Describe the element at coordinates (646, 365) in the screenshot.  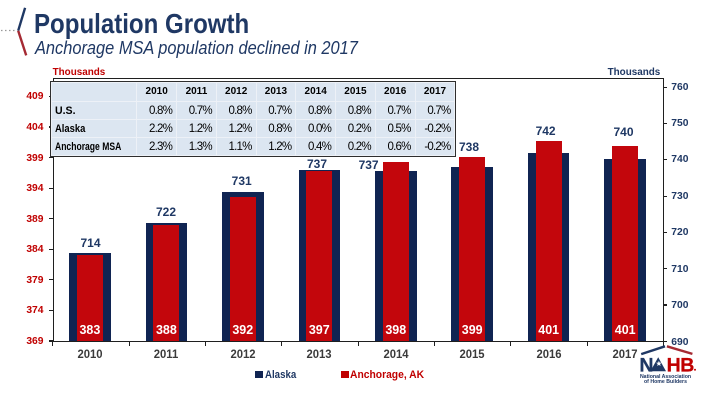
I see `svg-text: N` at that location.